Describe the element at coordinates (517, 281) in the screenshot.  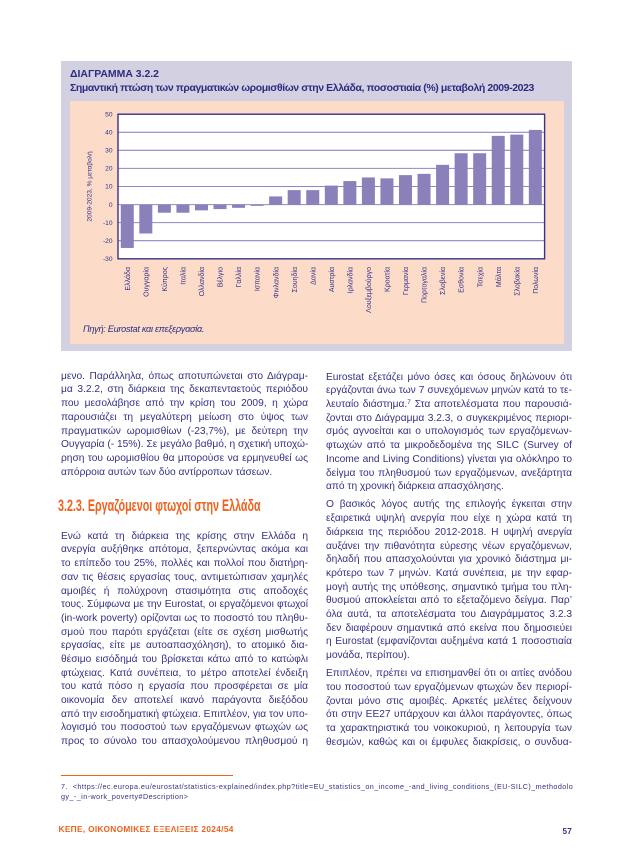
I see `svg-text: Σλοβακία` at that location.